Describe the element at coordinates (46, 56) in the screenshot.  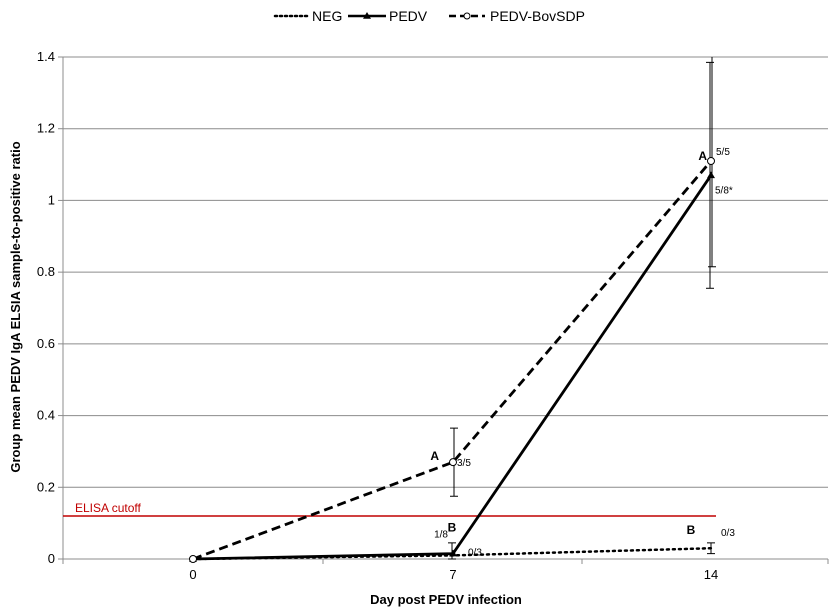
I see `y-tick-label: 1.4` at that location.